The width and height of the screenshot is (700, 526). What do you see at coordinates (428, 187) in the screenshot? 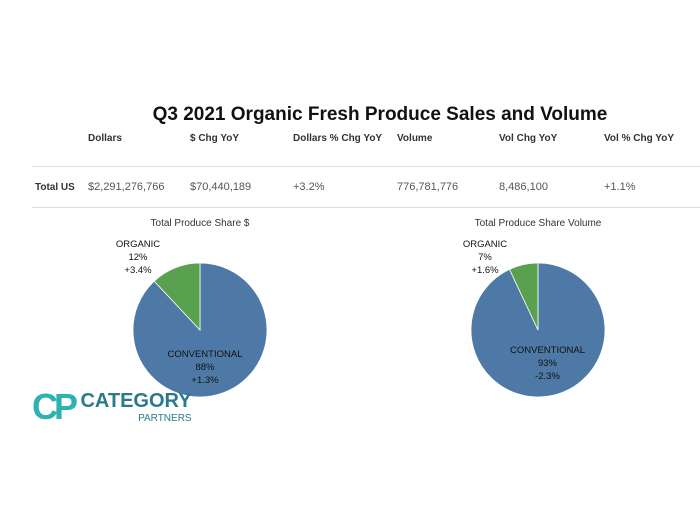
I see `cell-volume: 776,781,776` at bounding box center [428, 187].